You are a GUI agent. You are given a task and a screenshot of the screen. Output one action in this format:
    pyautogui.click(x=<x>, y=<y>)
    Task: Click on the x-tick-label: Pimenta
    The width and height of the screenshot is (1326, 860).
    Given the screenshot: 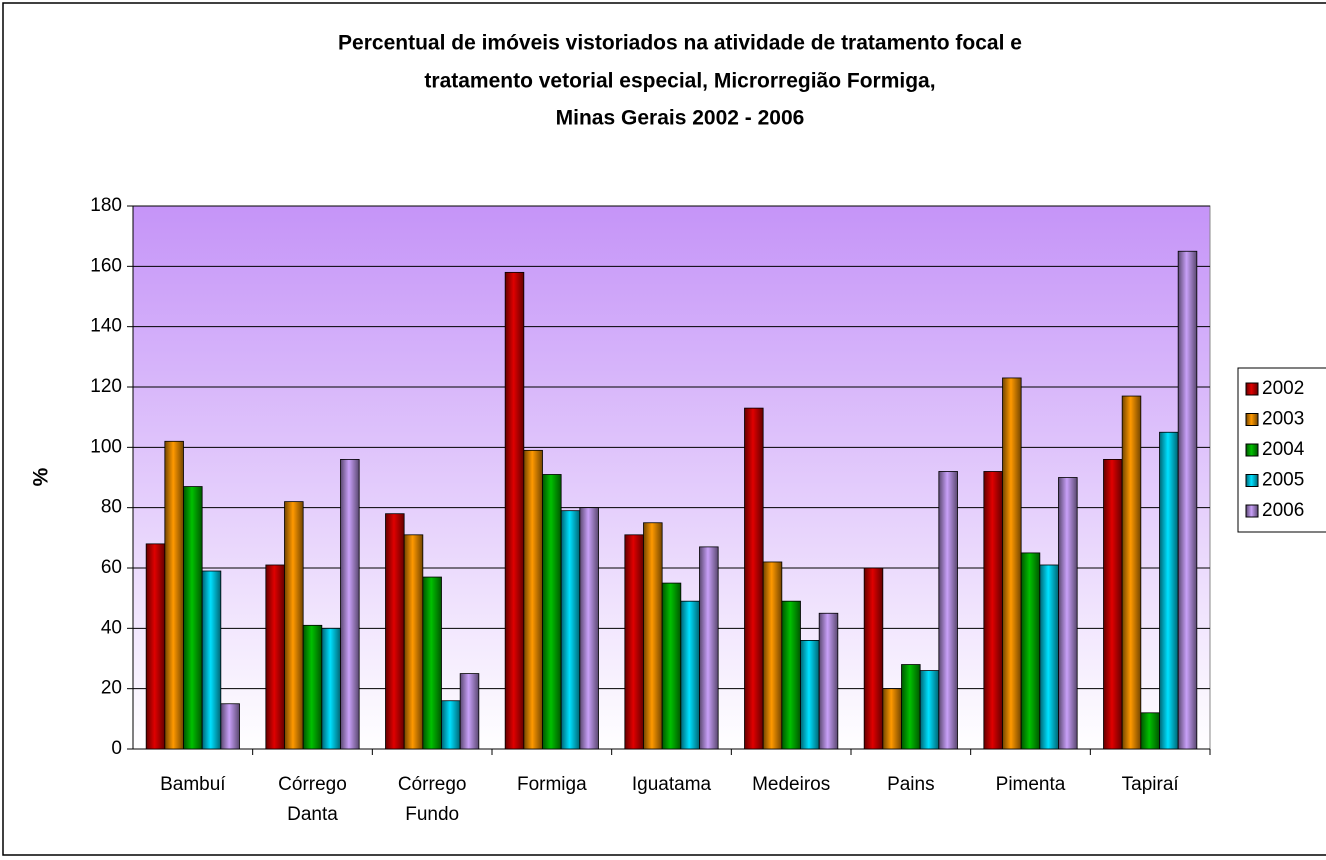 What is the action you would take?
    pyautogui.click(x=1031, y=784)
    